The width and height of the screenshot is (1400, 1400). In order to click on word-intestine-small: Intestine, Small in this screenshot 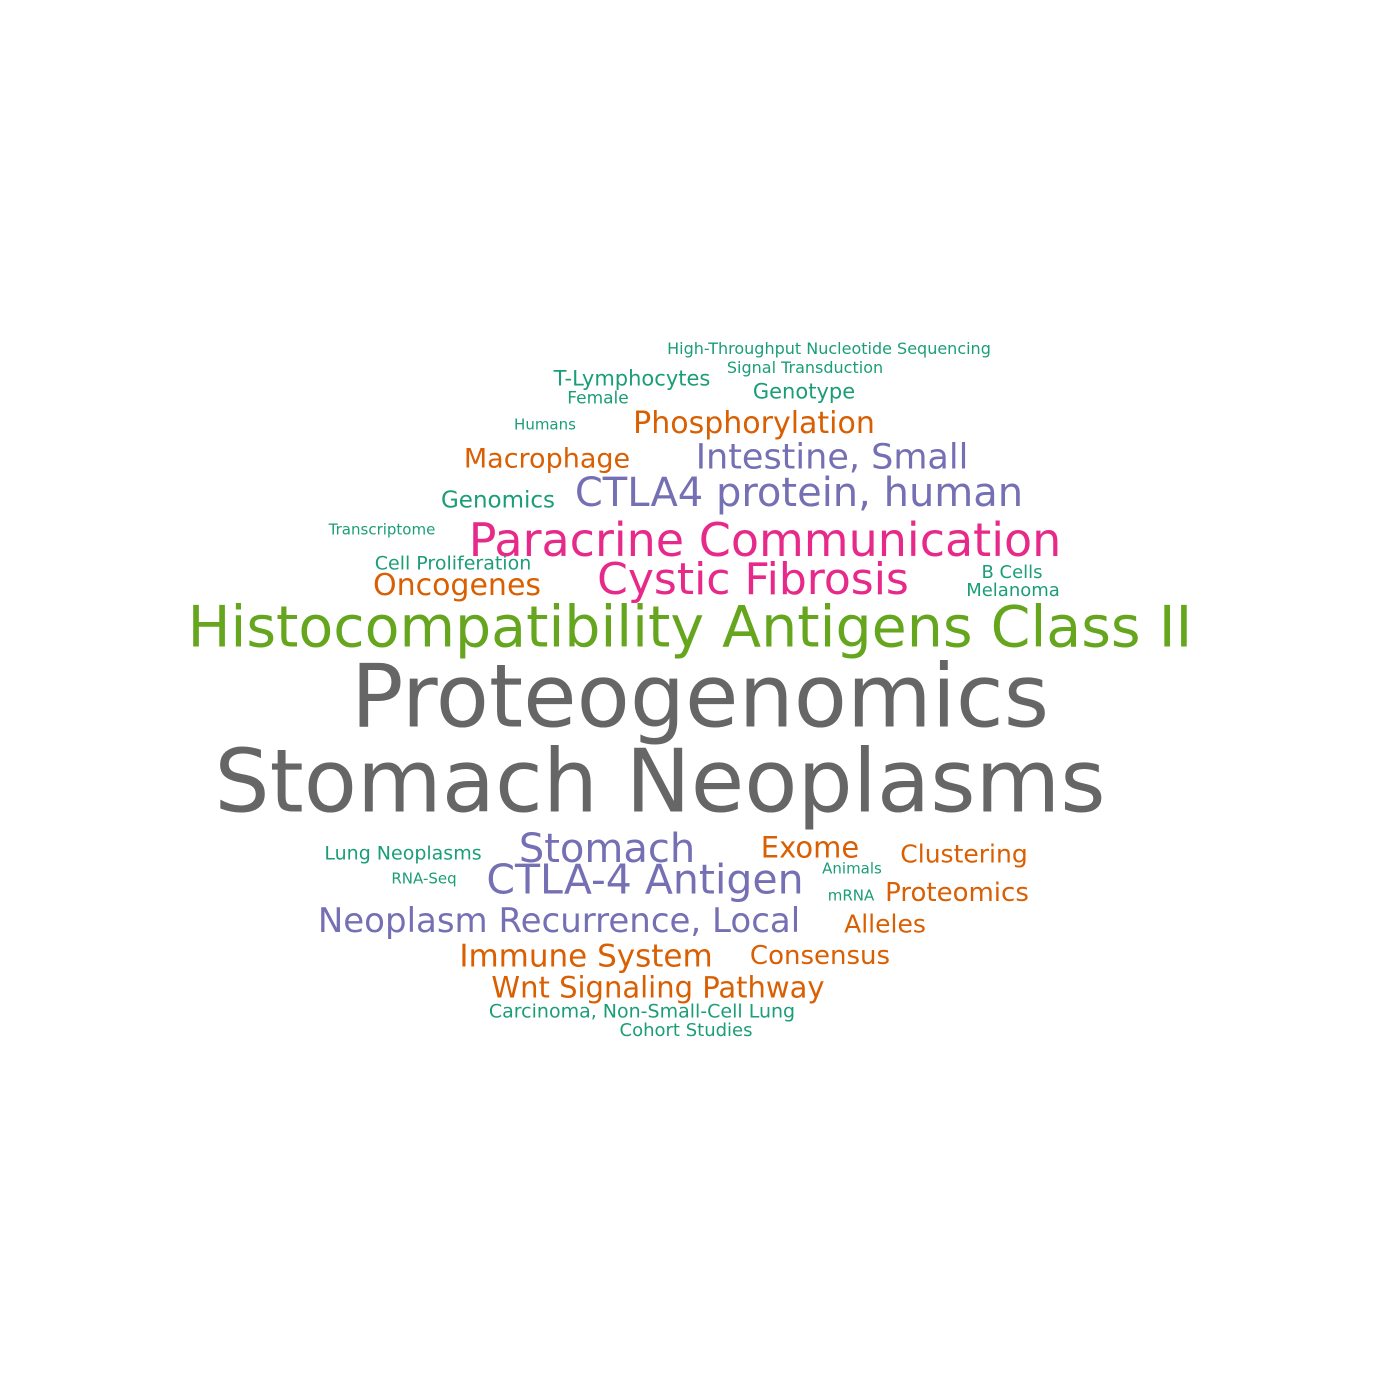, I will do `click(832, 457)`.